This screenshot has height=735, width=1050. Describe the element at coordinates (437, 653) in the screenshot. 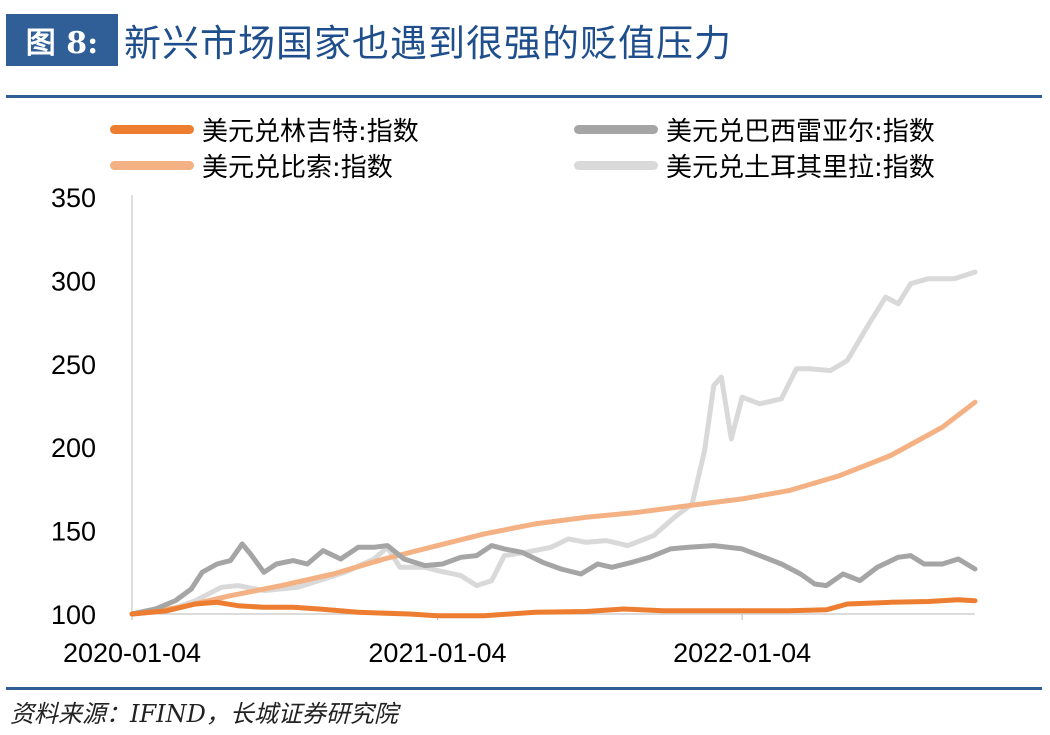

I see `x-tick-label-2021-01-04: 2021-01-04` at that location.